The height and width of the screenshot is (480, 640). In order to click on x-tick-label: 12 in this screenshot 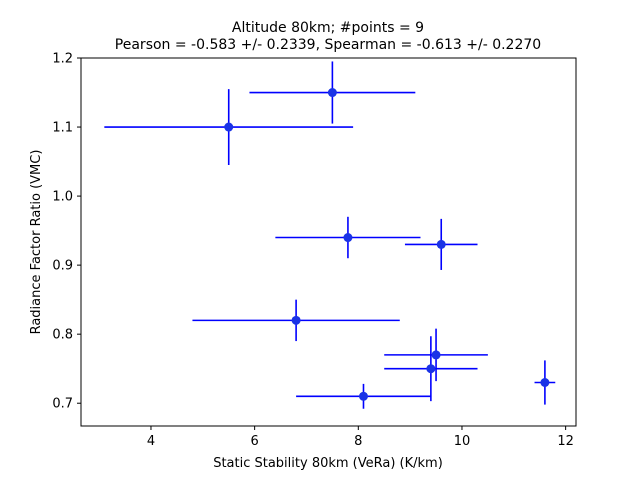, I will do `click(565, 441)`.